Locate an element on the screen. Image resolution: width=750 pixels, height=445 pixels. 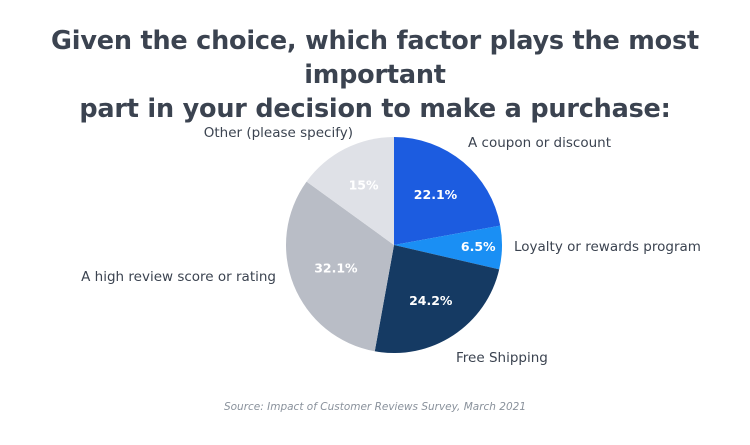
pie-category-label-1: A coupon or discount is located at coordinates (539, 143).